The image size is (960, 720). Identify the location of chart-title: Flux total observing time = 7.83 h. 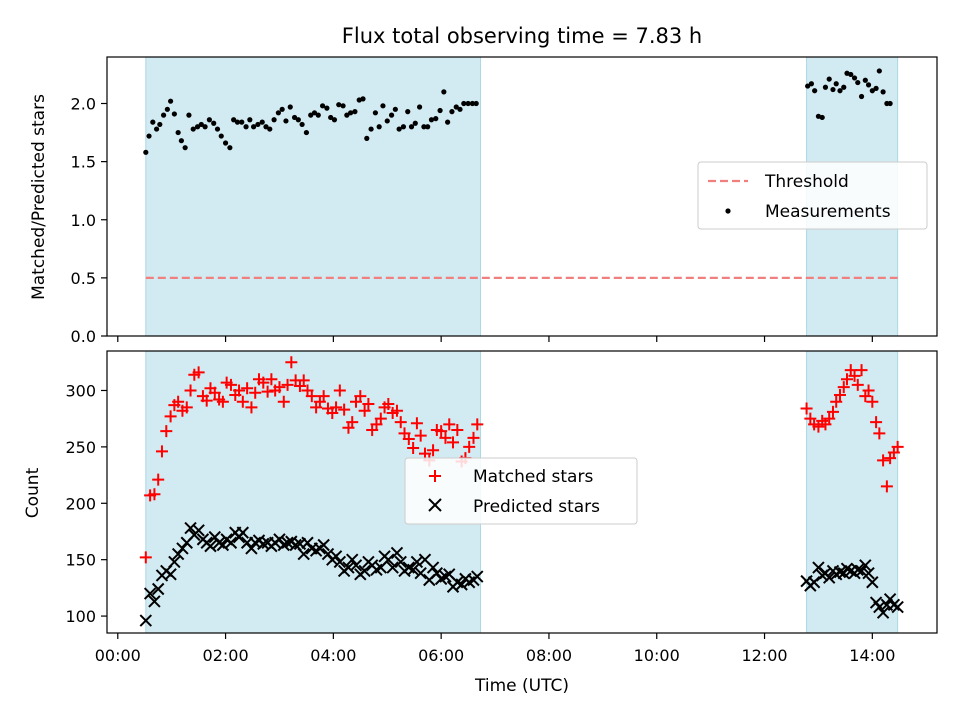
(522, 36).